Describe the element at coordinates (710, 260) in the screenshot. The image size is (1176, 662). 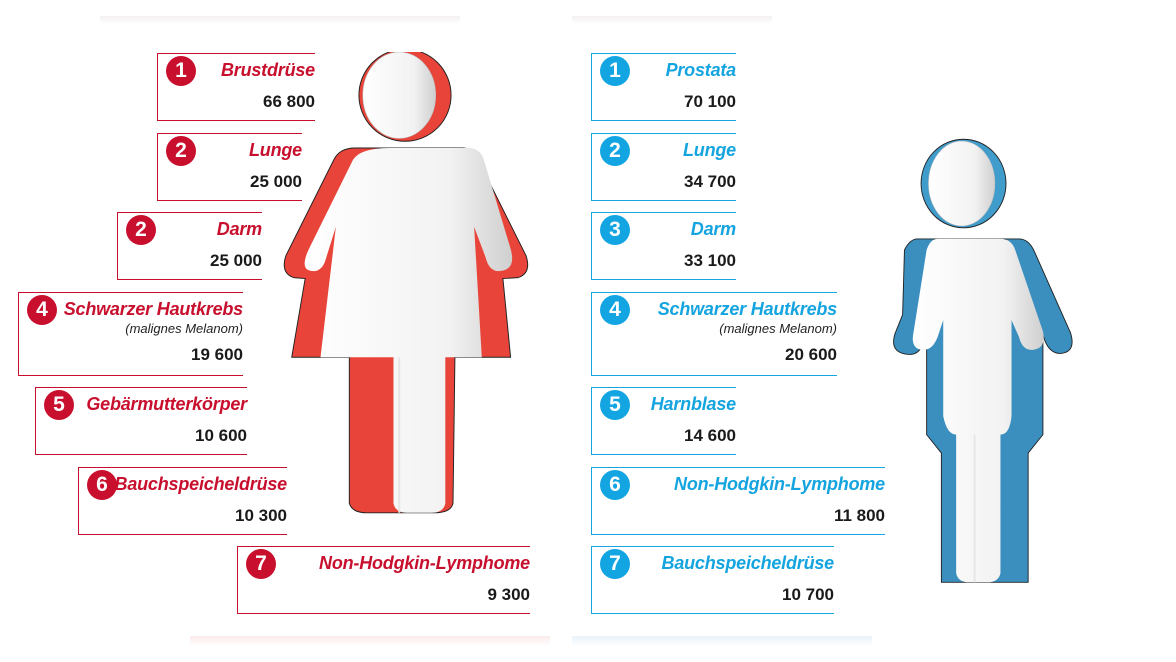
I see `case-count: 33 100` at that location.